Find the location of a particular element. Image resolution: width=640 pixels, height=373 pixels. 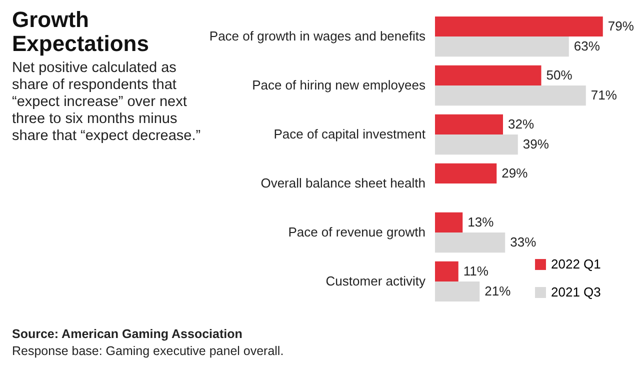

text: Growth Expectations is located at coordinates (80, 31).